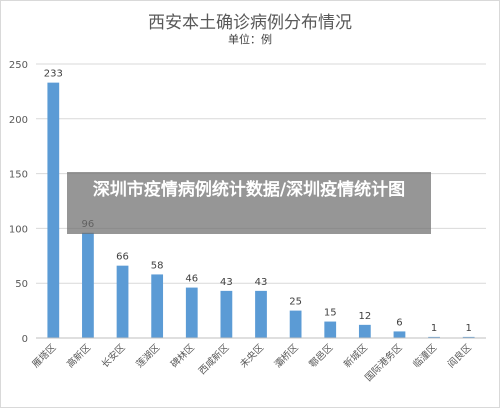  Describe the element at coordinates (44, 355) in the screenshot. I see `x-tick-label: 雁塔区` at that location.